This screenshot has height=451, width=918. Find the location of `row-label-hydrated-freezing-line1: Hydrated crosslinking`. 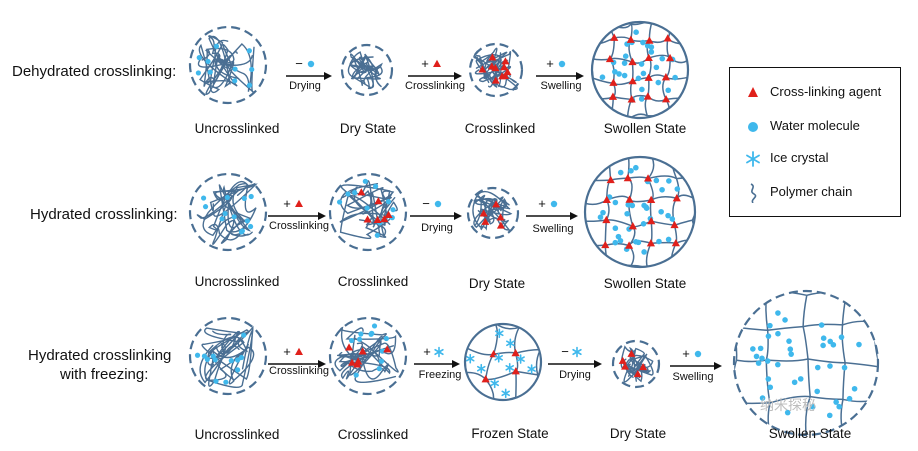

row-label-hydrated-freezing-line1: Hydrated crosslinking is located at coordinates (100, 355).